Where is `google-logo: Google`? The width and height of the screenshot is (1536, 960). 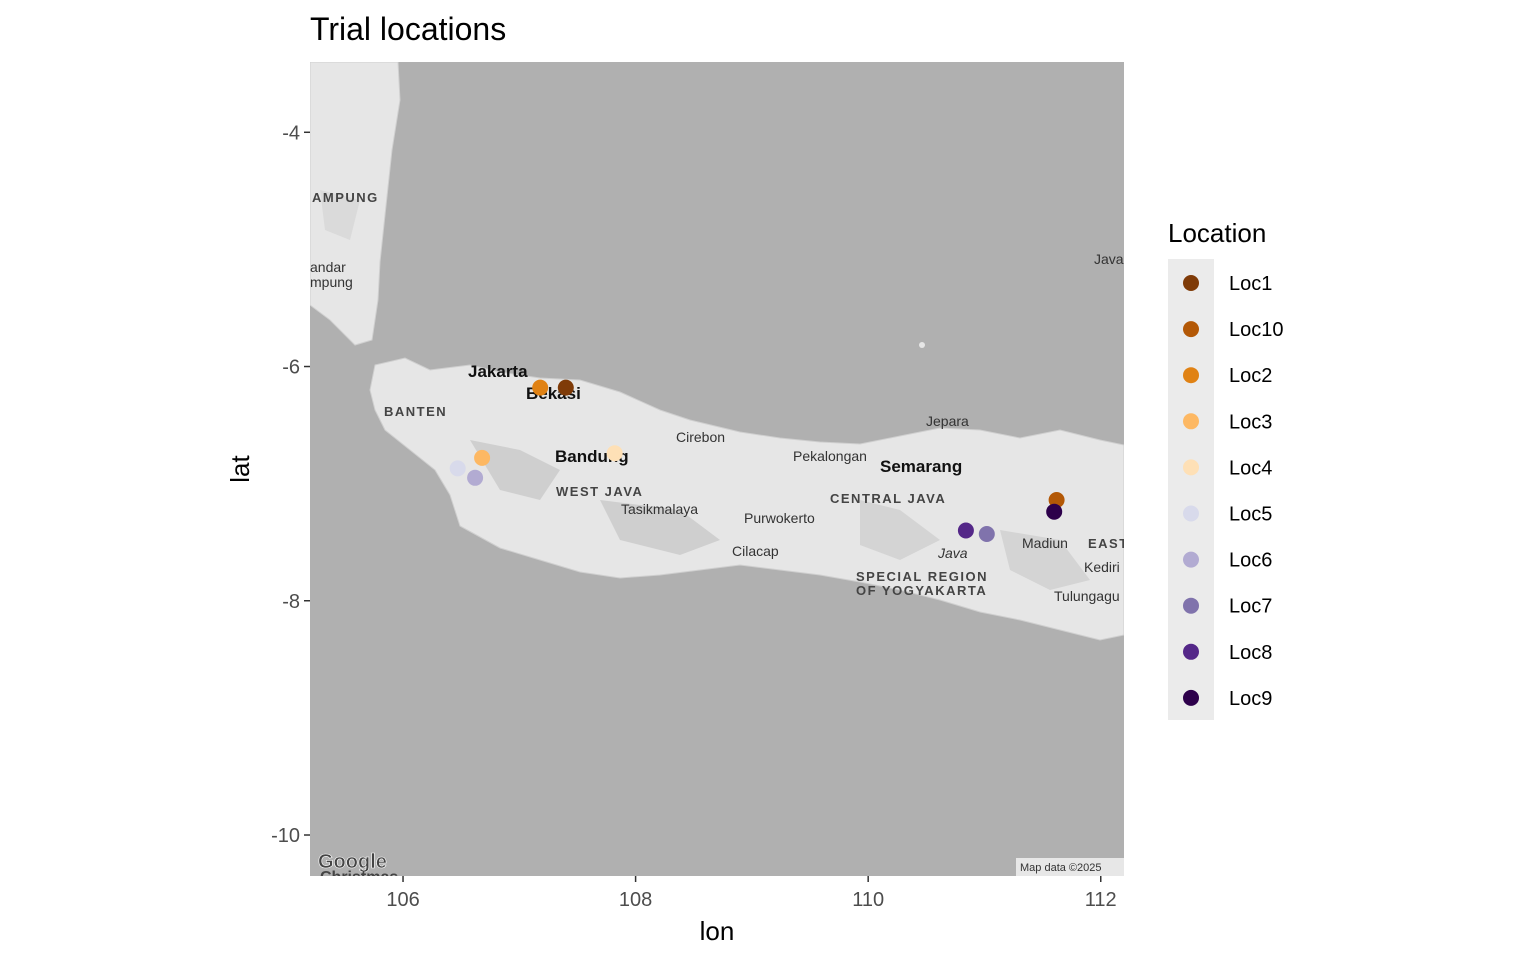 google-logo: Google is located at coordinates (352, 862).